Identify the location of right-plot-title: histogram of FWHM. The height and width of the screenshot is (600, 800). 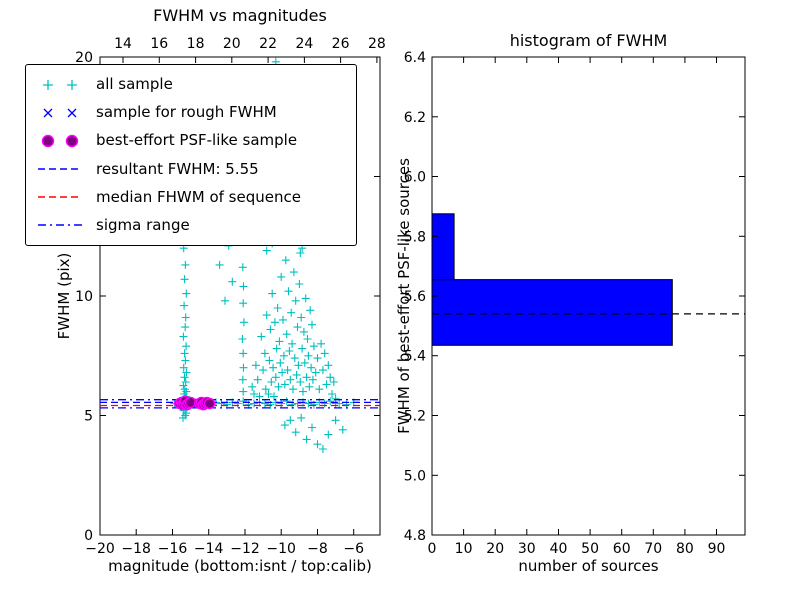
(588, 40).